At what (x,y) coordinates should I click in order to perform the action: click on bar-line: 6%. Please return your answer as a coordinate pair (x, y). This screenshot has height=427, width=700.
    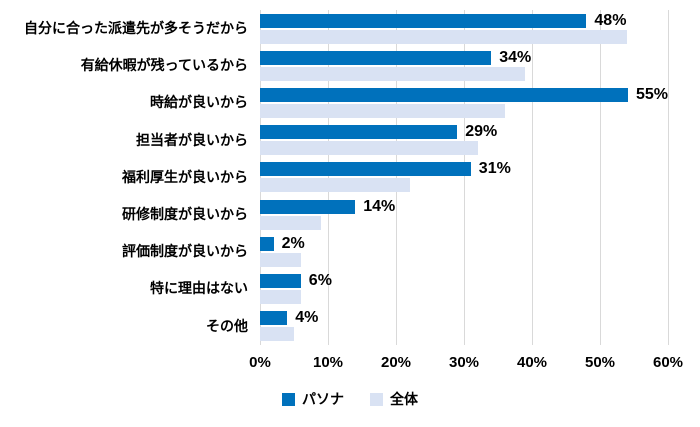
    Looking at the image, I should click on (464, 281).